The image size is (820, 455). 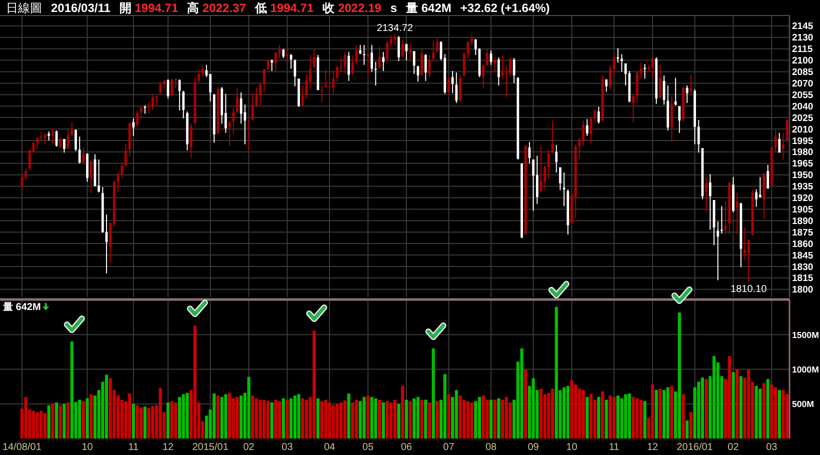 I want to click on y-tick-label: 1950, so click(x=803, y=176).